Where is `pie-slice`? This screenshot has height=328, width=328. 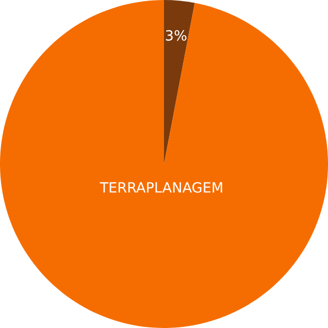
pie-slice is located at coordinates (179, 82).